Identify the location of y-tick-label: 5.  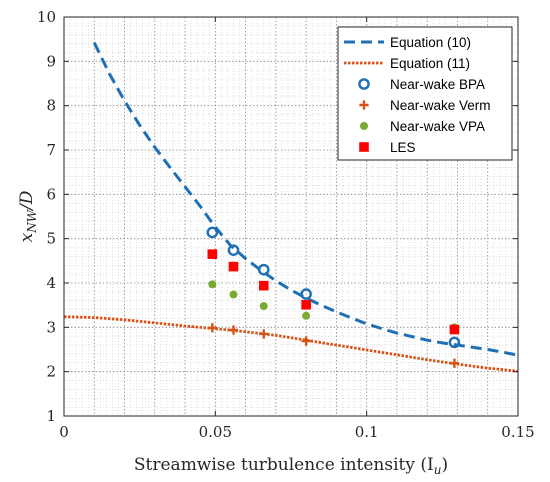
(51, 239).